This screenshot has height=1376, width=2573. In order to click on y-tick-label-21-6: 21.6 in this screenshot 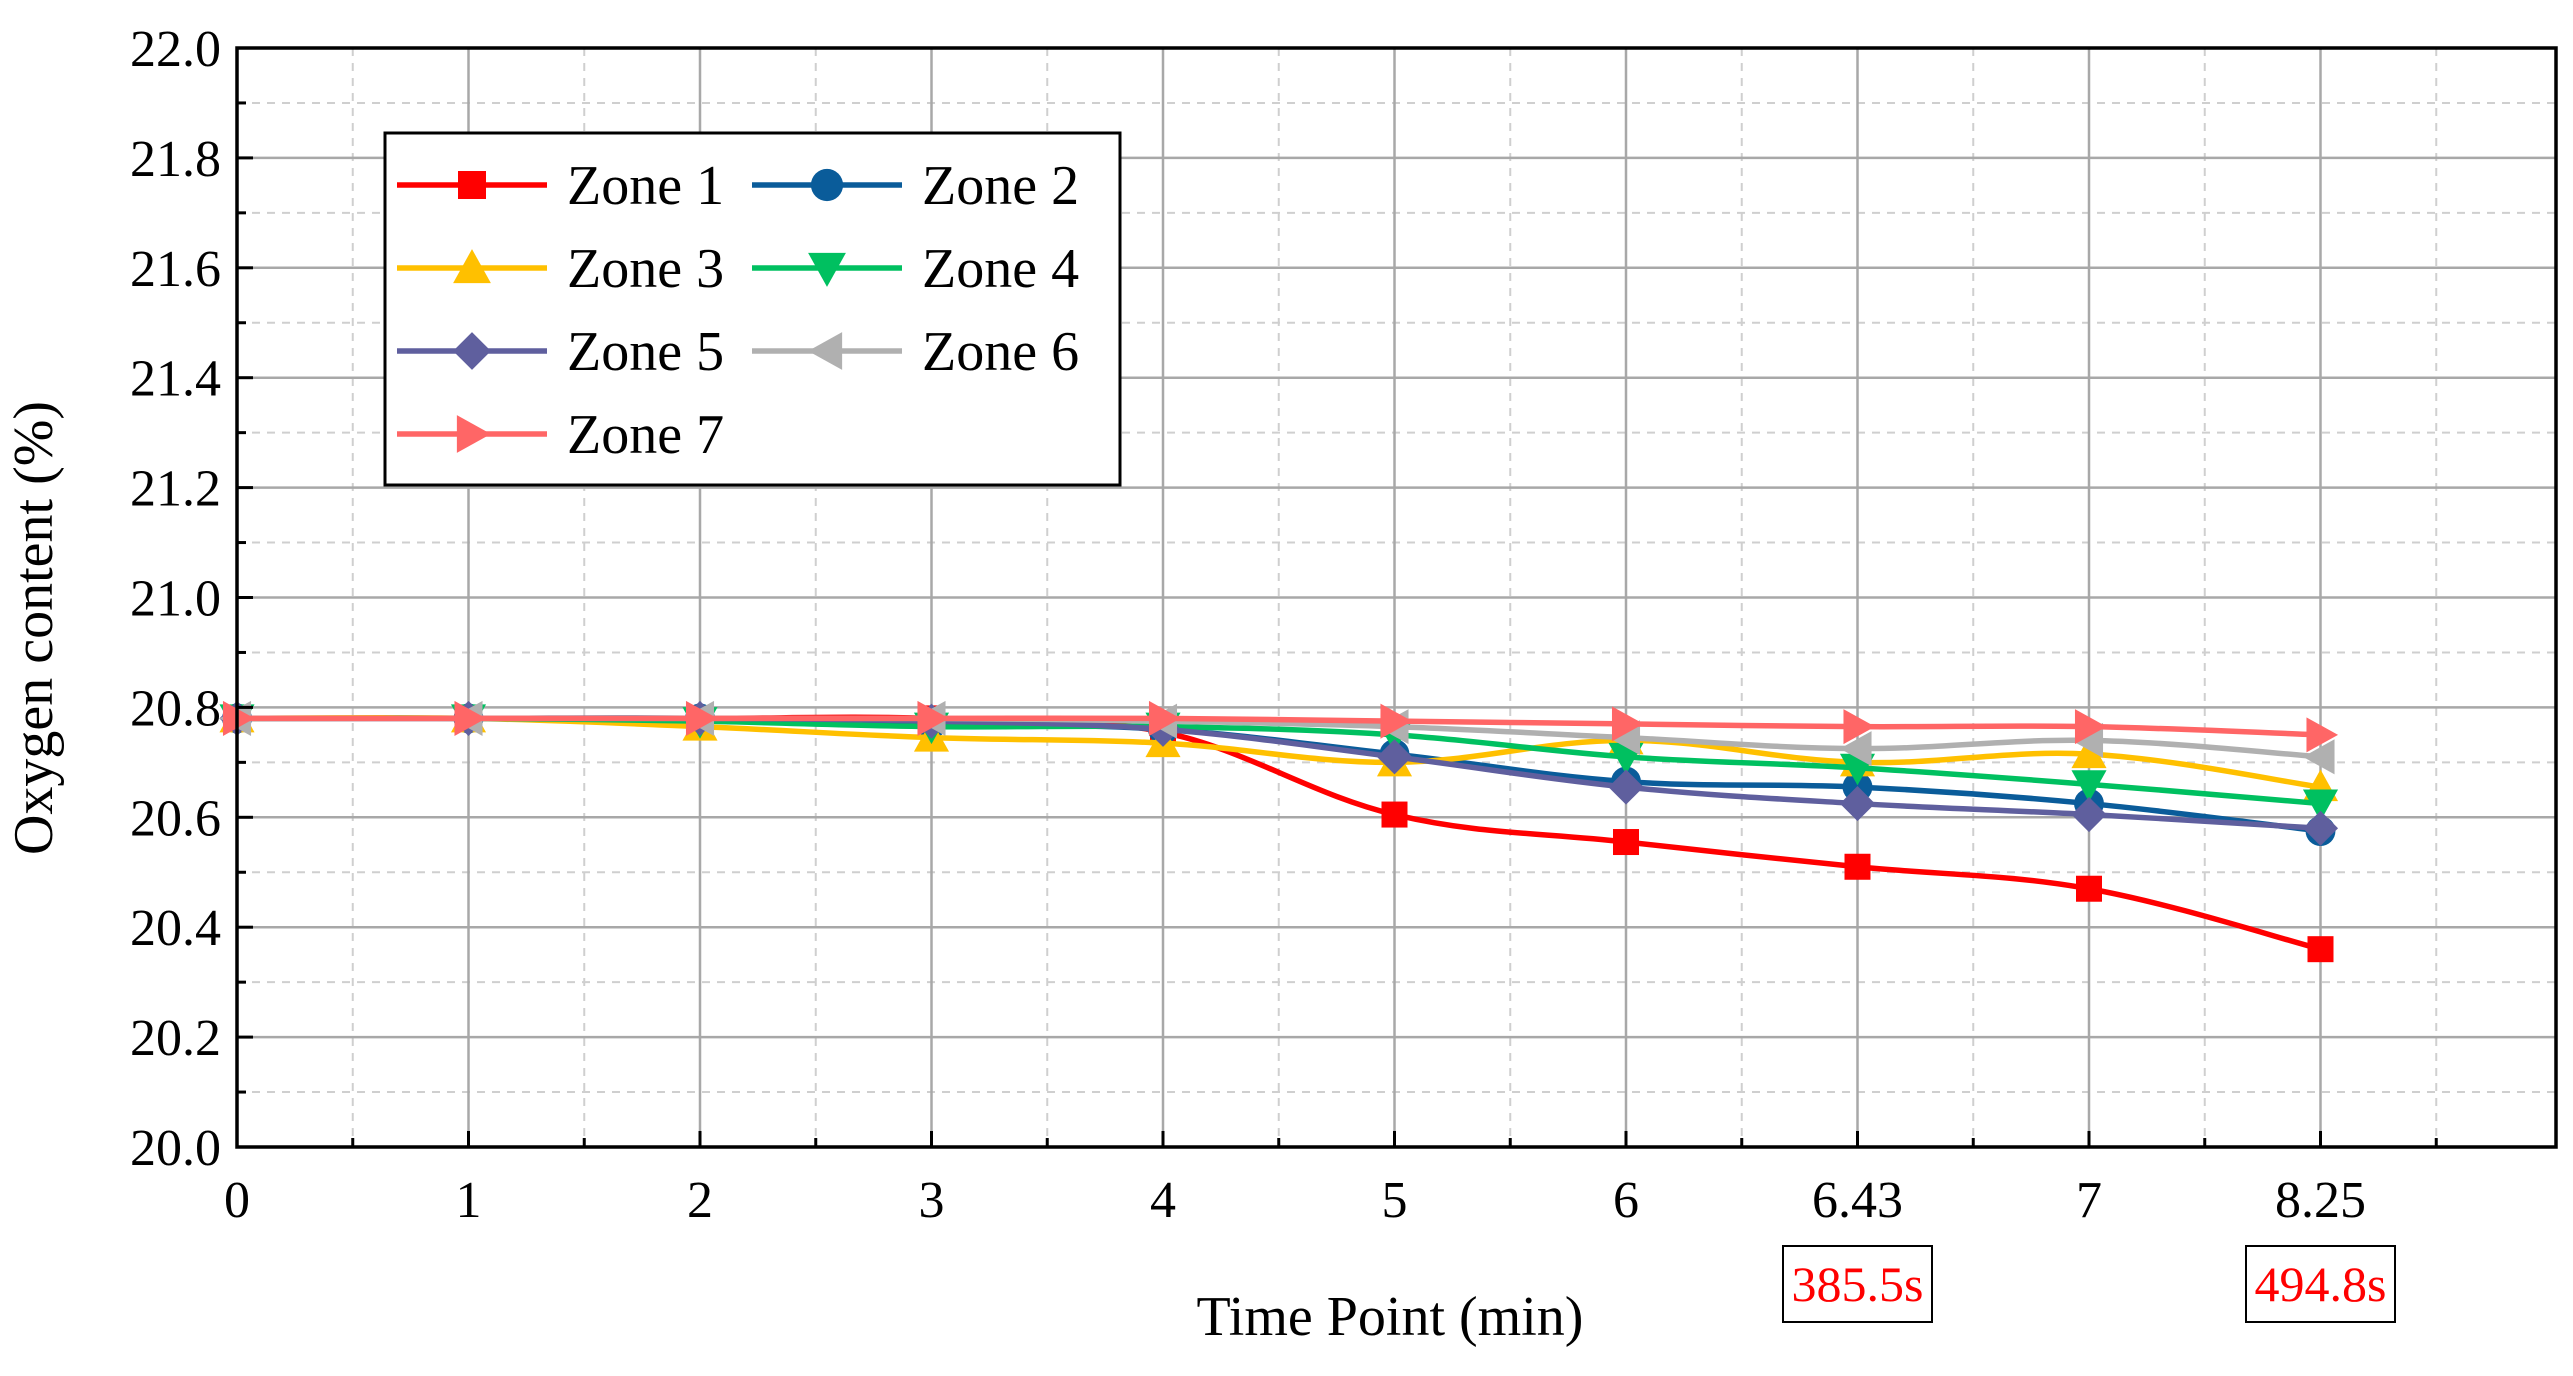, I will do `click(175, 269)`.